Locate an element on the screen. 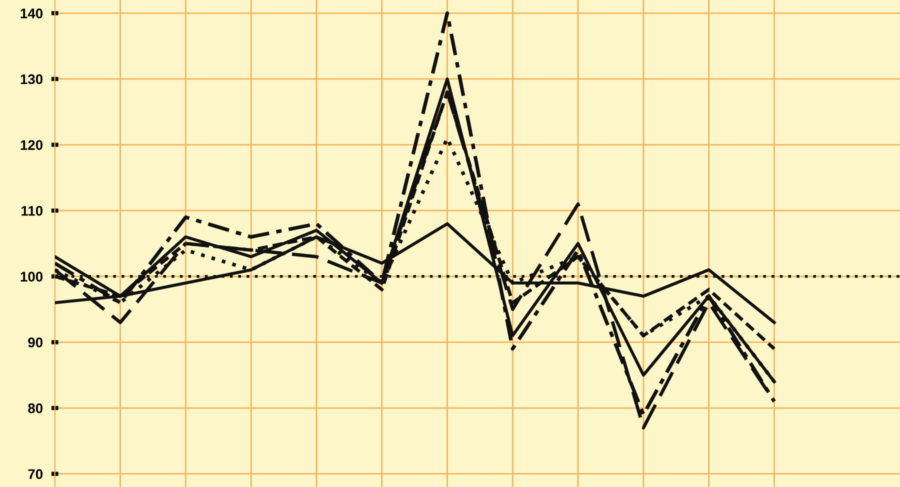 The width and height of the screenshot is (900, 487). y-tick-label: 120 is located at coordinates (31, 145).